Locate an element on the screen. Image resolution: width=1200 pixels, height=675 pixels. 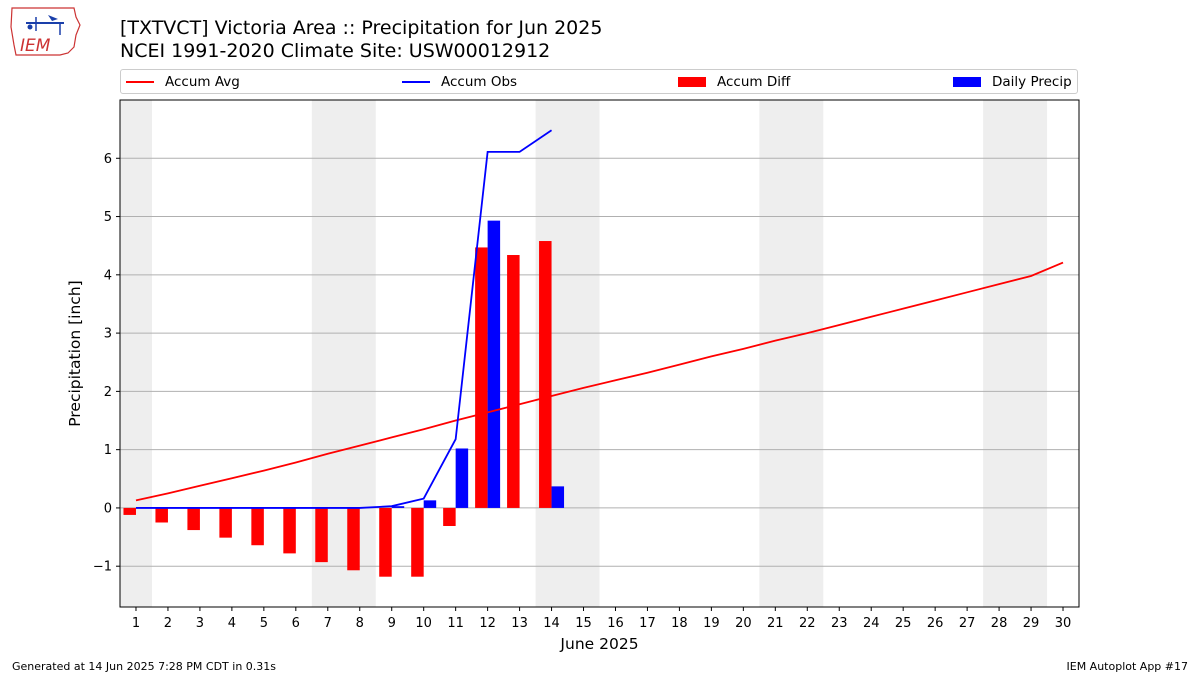
xtick-label-13: 13 is located at coordinates (519, 623).